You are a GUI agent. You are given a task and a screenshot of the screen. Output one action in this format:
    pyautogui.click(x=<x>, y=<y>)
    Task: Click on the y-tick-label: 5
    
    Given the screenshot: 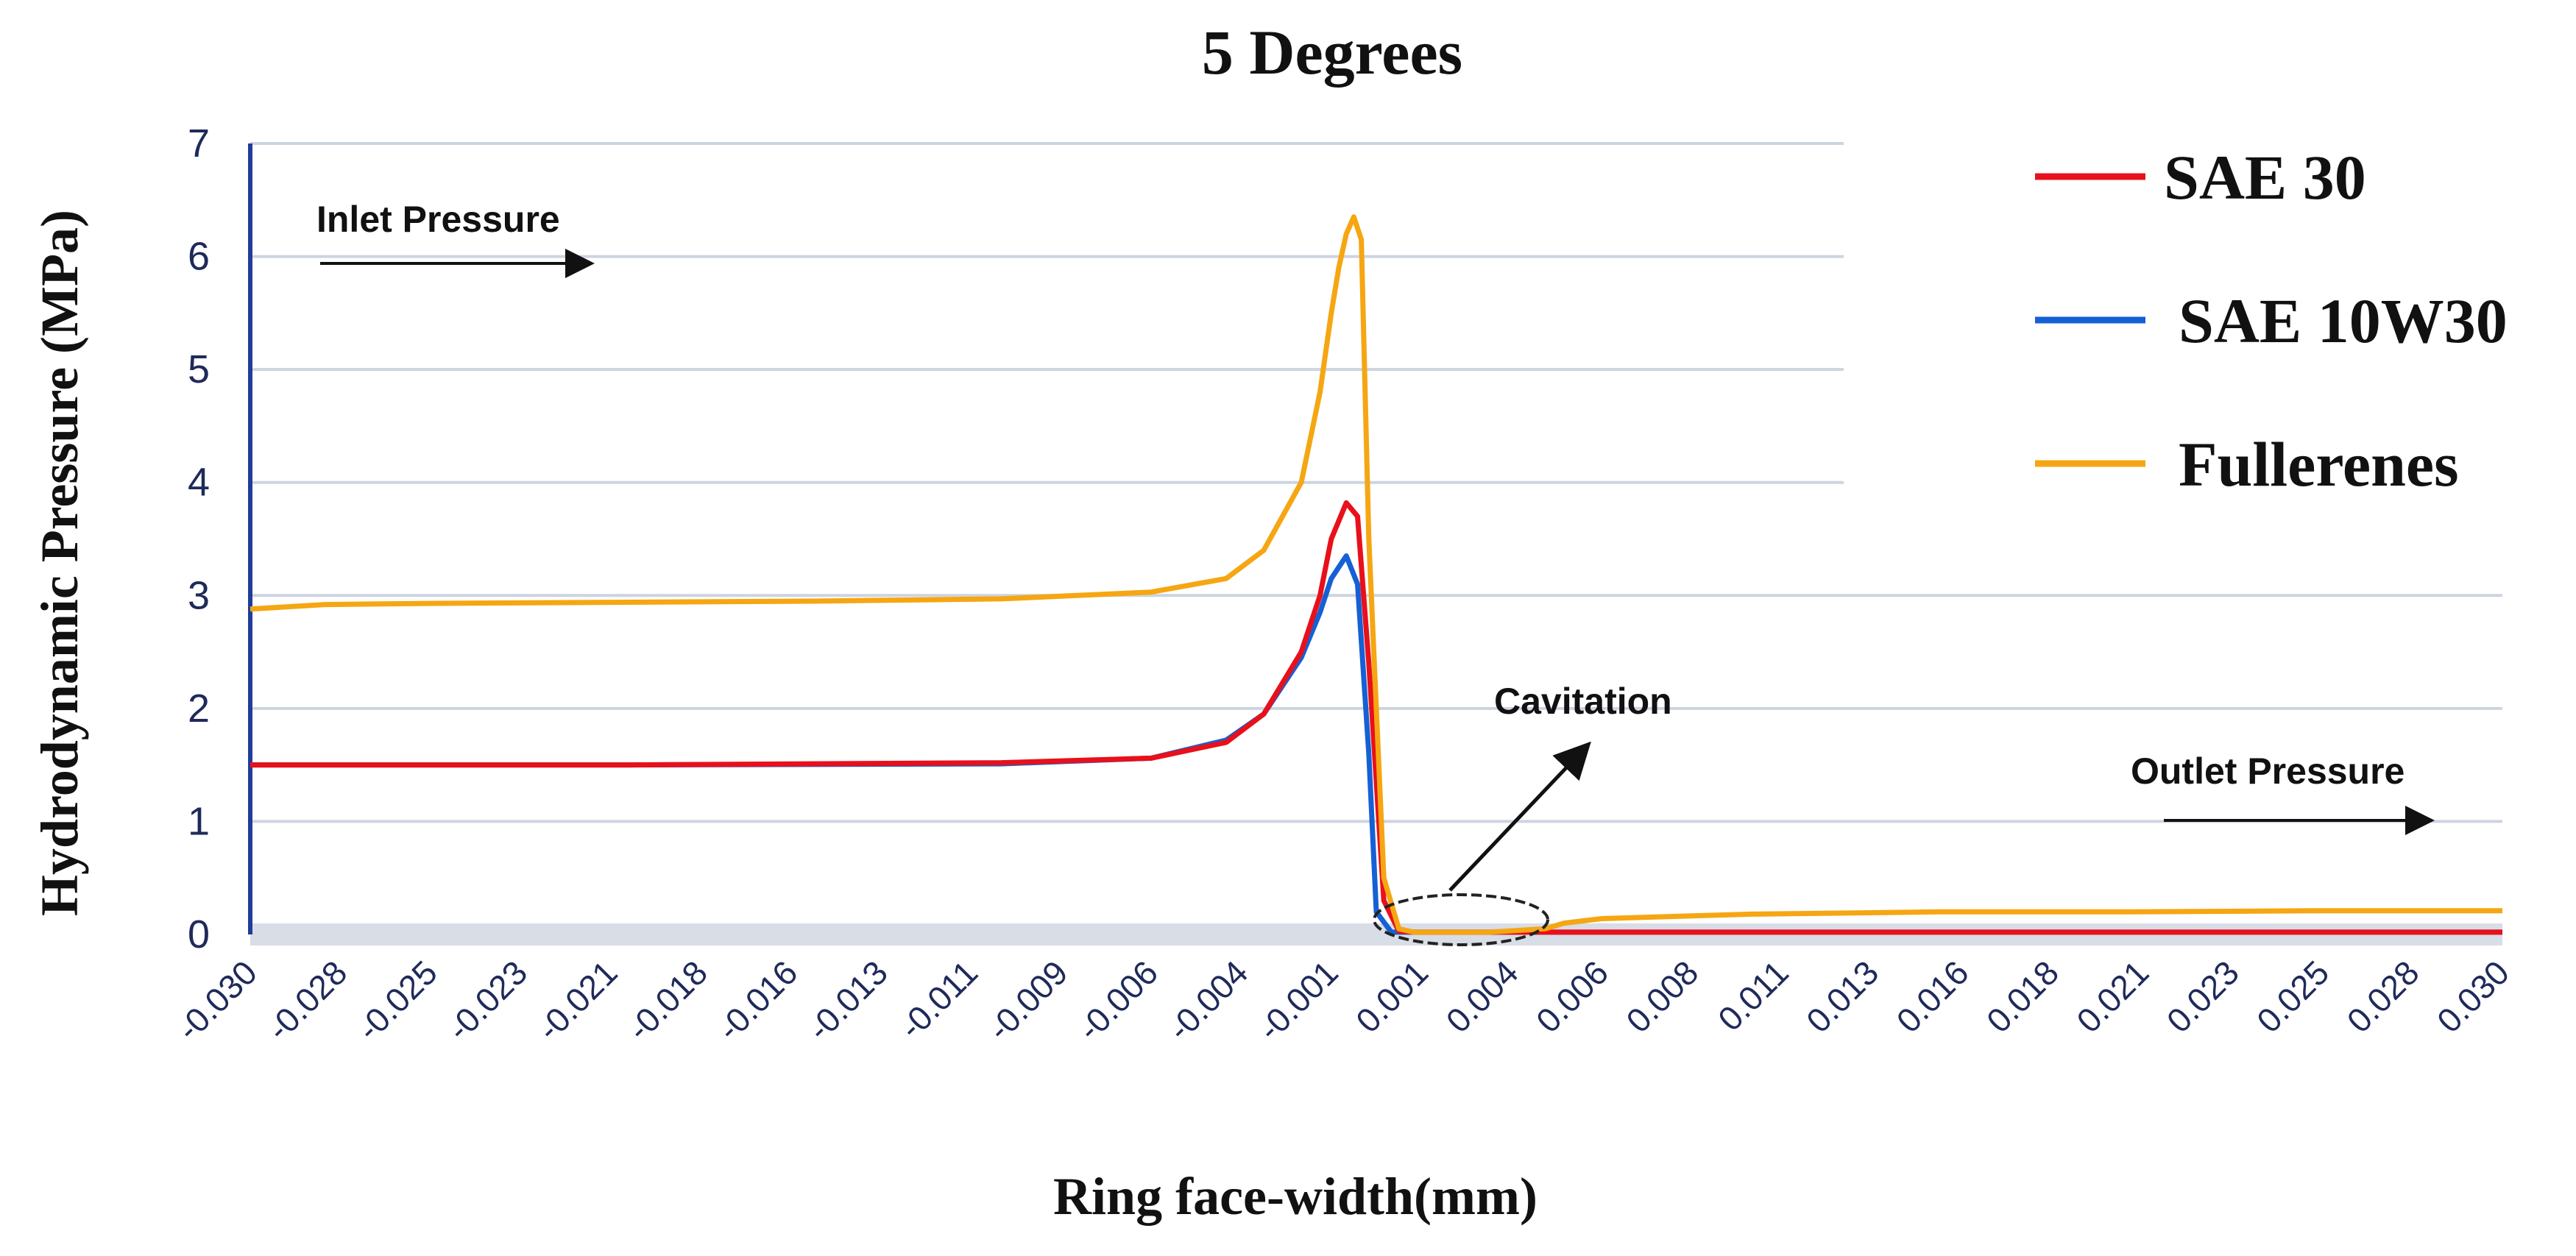 What is the action you would take?
    pyautogui.click(x=199, y=369)
    